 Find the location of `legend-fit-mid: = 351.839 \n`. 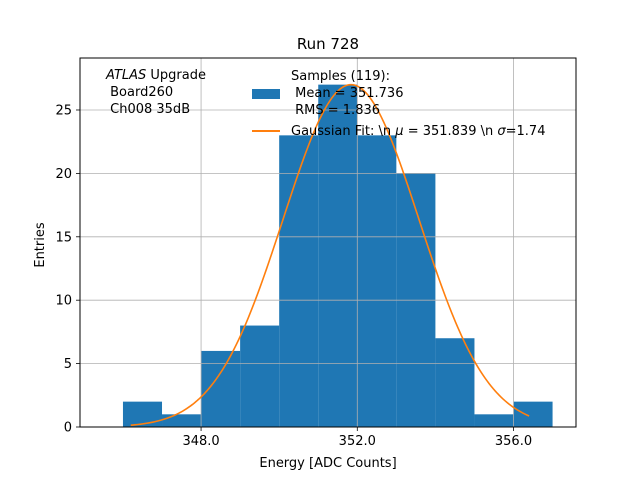

legend-fit-mid: = 351.839 \n is located at coordinates (451, 131).